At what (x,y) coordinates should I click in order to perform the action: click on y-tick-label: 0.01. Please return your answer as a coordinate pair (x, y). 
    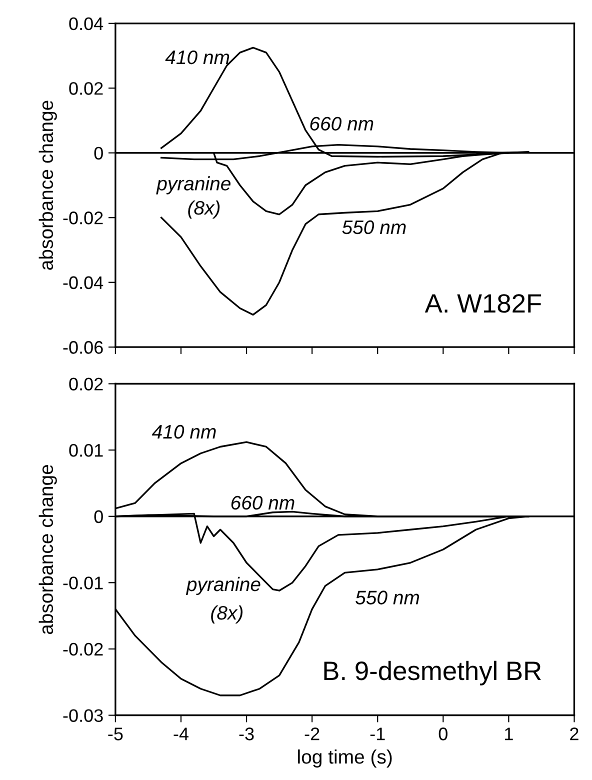
    Looking at the image, I should click on (86, 450).